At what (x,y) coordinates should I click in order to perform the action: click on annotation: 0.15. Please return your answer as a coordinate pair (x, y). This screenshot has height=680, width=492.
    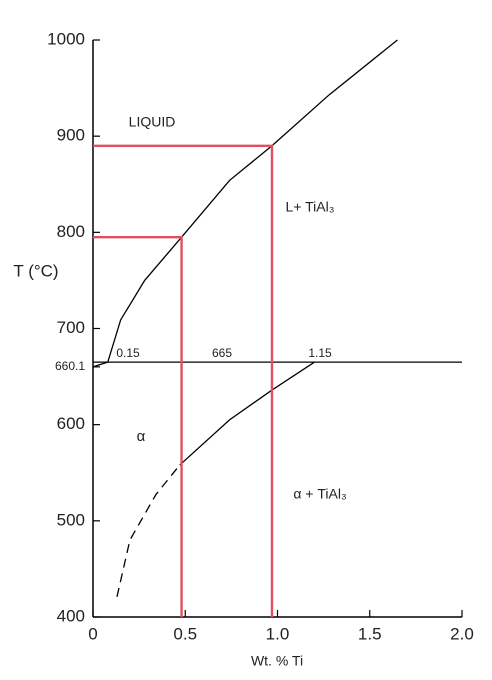
    Looking at the image, I should click on (128, 353).